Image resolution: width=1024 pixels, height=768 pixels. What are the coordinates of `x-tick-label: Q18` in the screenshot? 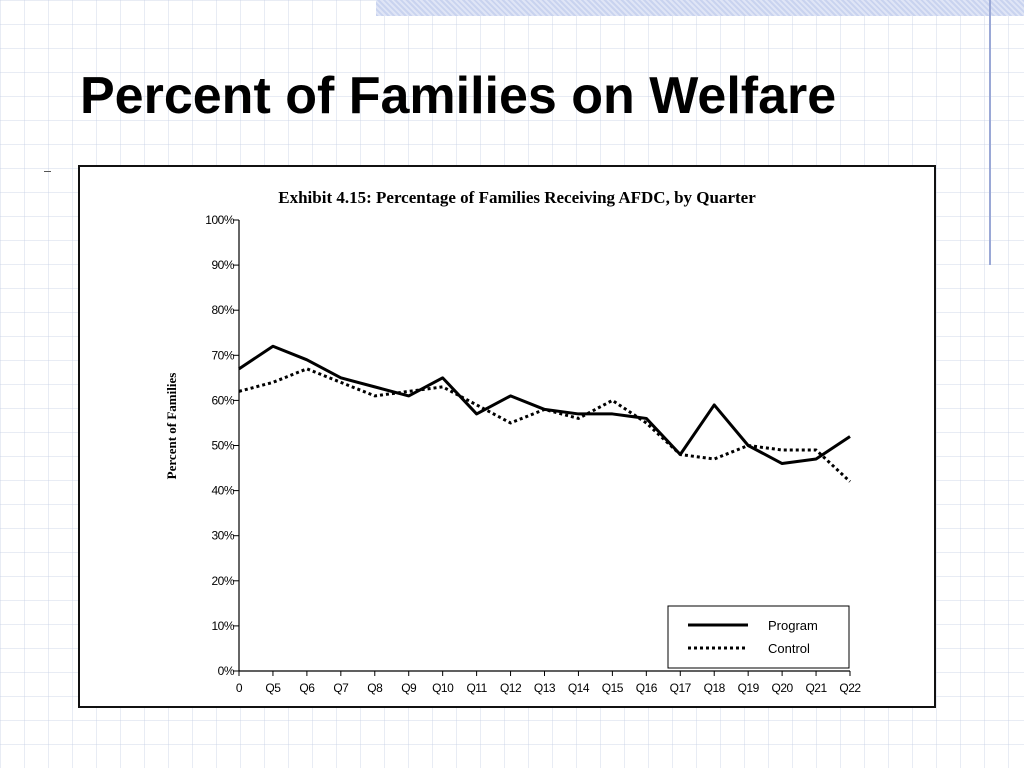 It's located at (715, 688).